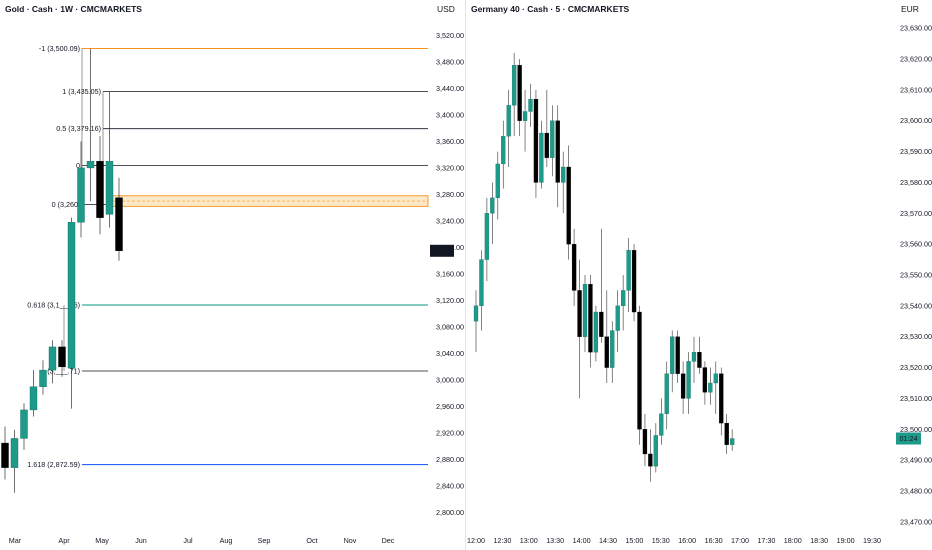  Describe the element at coordinates (916, 490) in the screenshot. I see `dax-price-tick: 23,480.00` at that location.